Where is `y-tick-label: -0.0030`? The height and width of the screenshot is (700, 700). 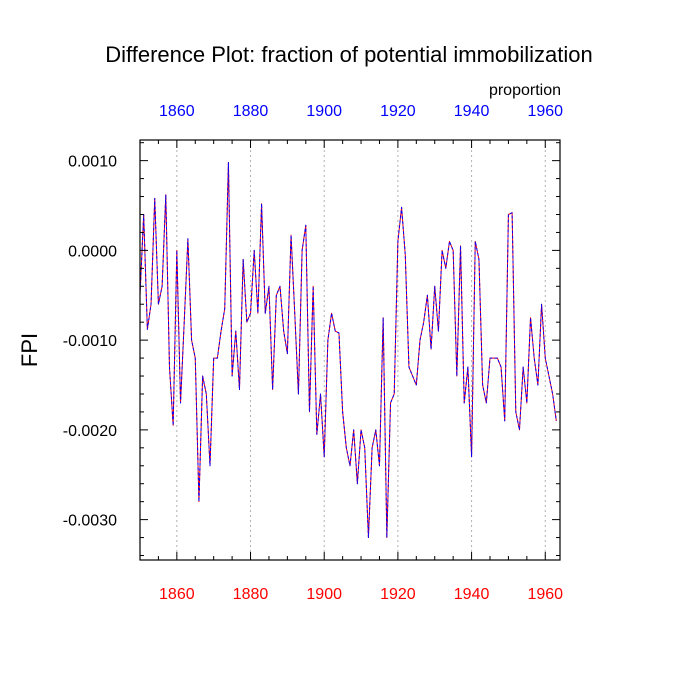
y-tick-label: -0.0030 is located at coordinates (90, 521).